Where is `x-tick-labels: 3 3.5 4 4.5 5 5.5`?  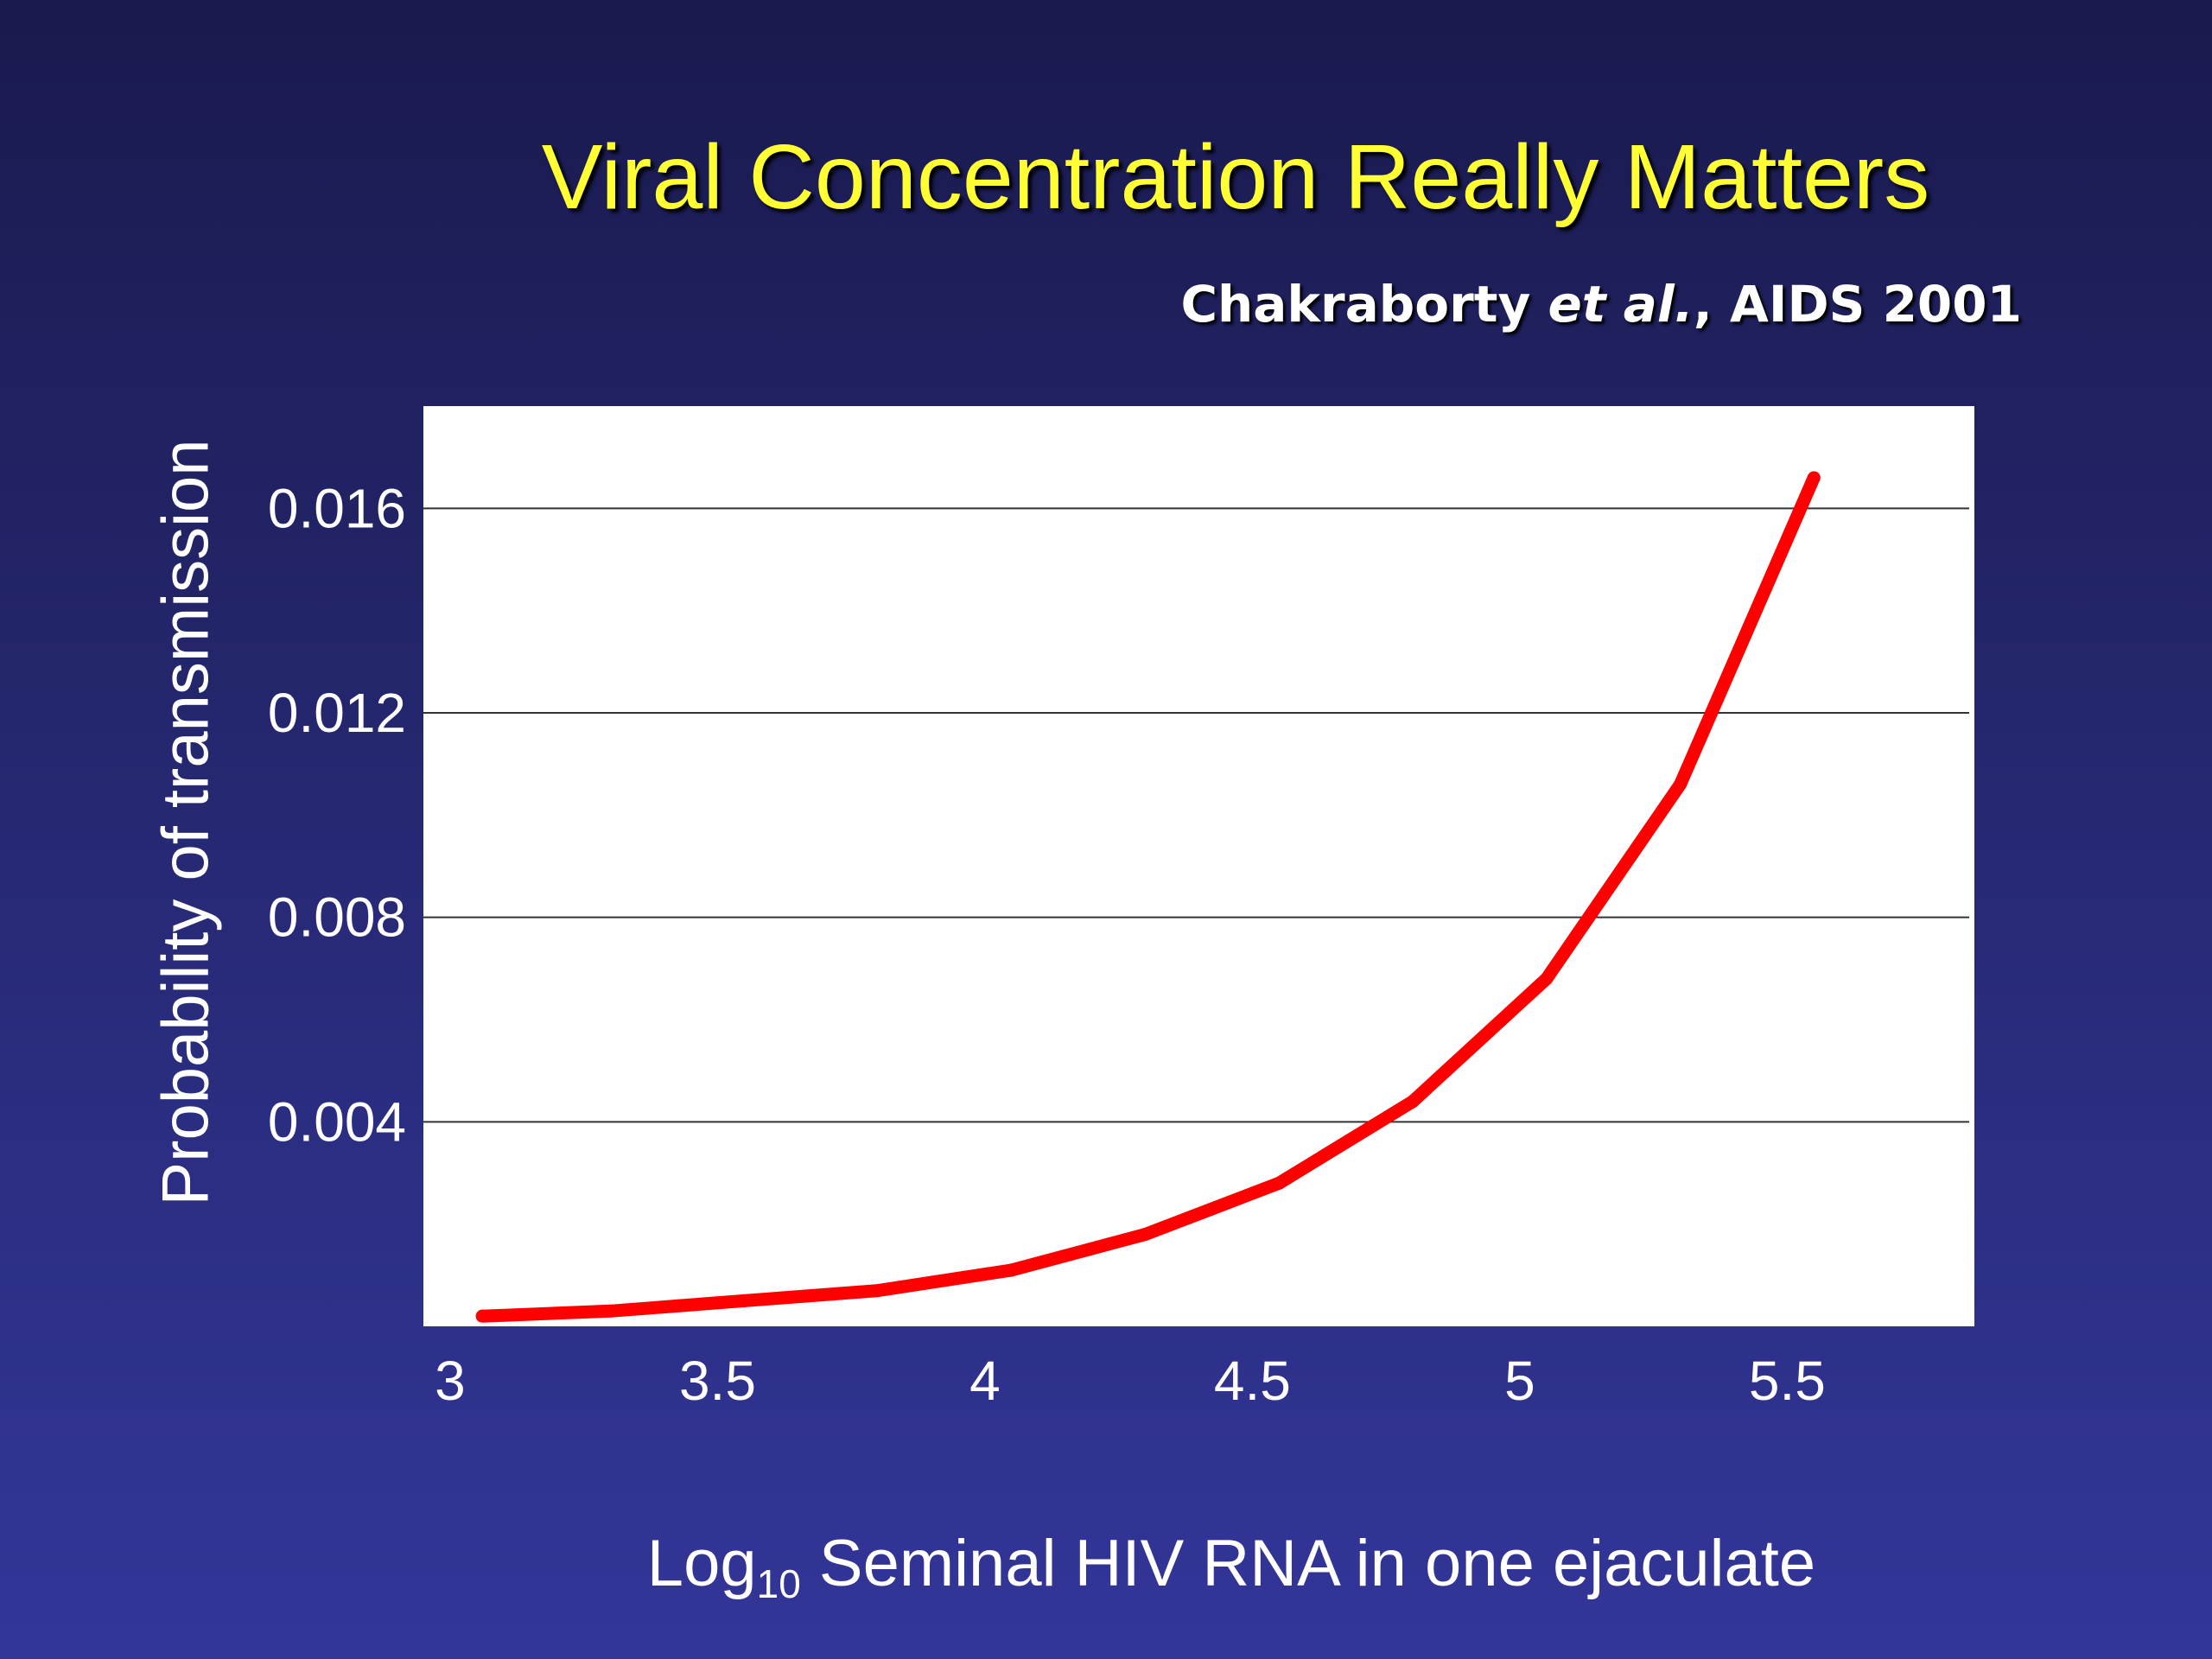 x-tick-labels: 3 3.5 4 4.5 5 5.5 is located at coordinates (1130, 1381).